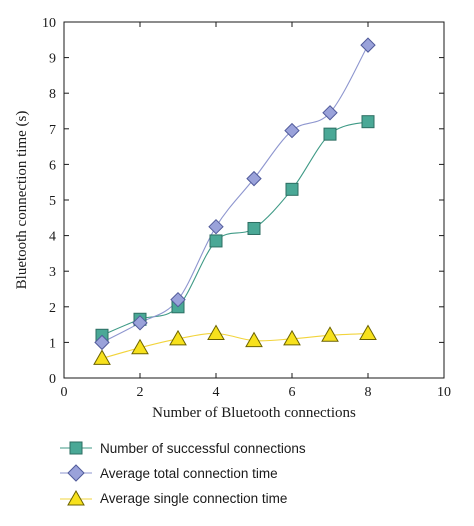 This screenshot has height=526, width=474. I want to click on x-tick-label: 4, so click(216, 392).